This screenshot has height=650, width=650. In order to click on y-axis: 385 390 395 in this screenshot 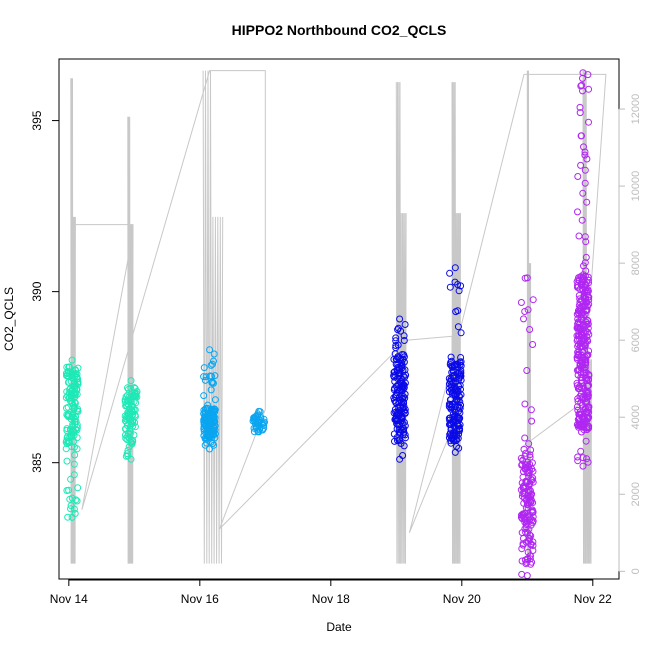, I will do `click(45, 291)`.